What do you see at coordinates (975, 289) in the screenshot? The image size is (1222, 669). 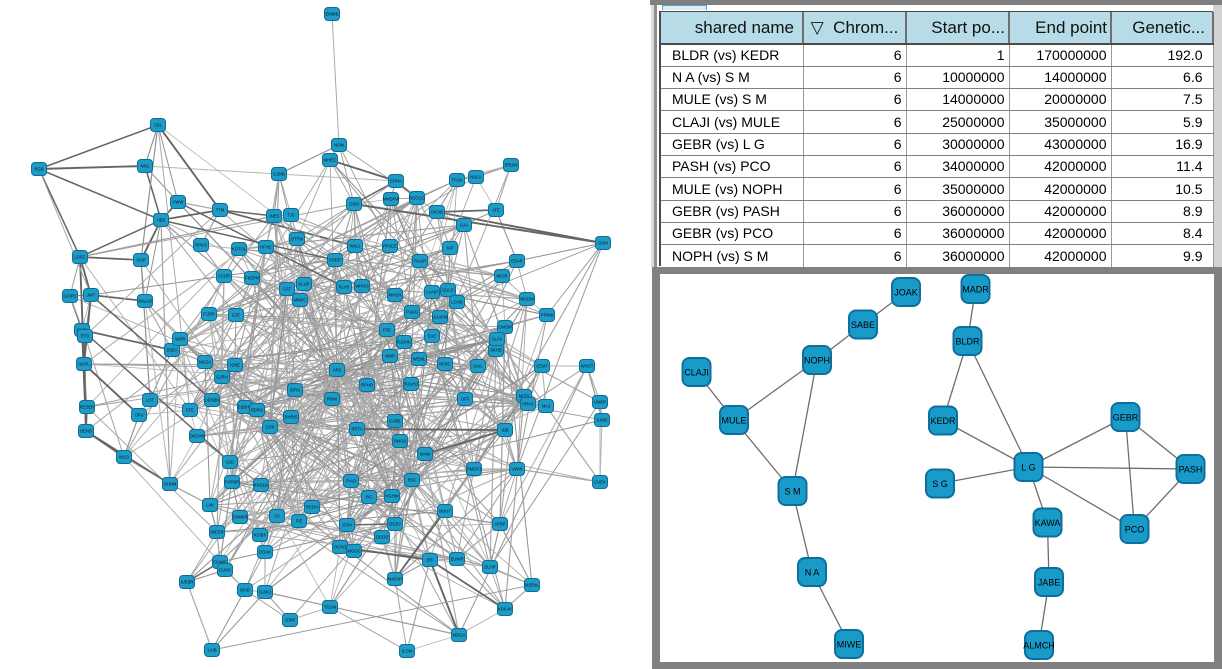 I see `svg-text: MADR` at bounding box center [975, 289].